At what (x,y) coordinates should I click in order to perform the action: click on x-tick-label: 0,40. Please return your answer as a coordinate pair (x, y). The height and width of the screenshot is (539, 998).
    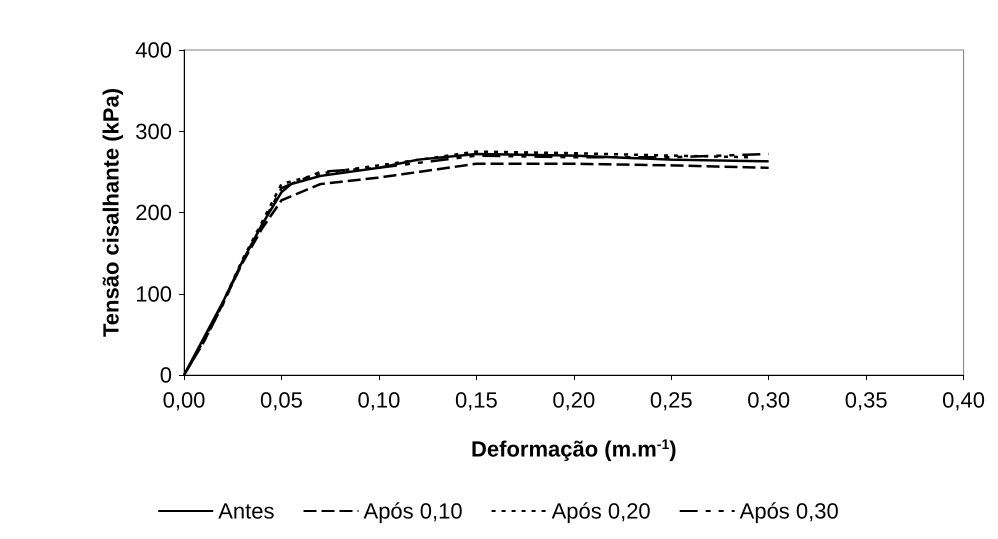
    Looking at the image, I should click on (964, 400).